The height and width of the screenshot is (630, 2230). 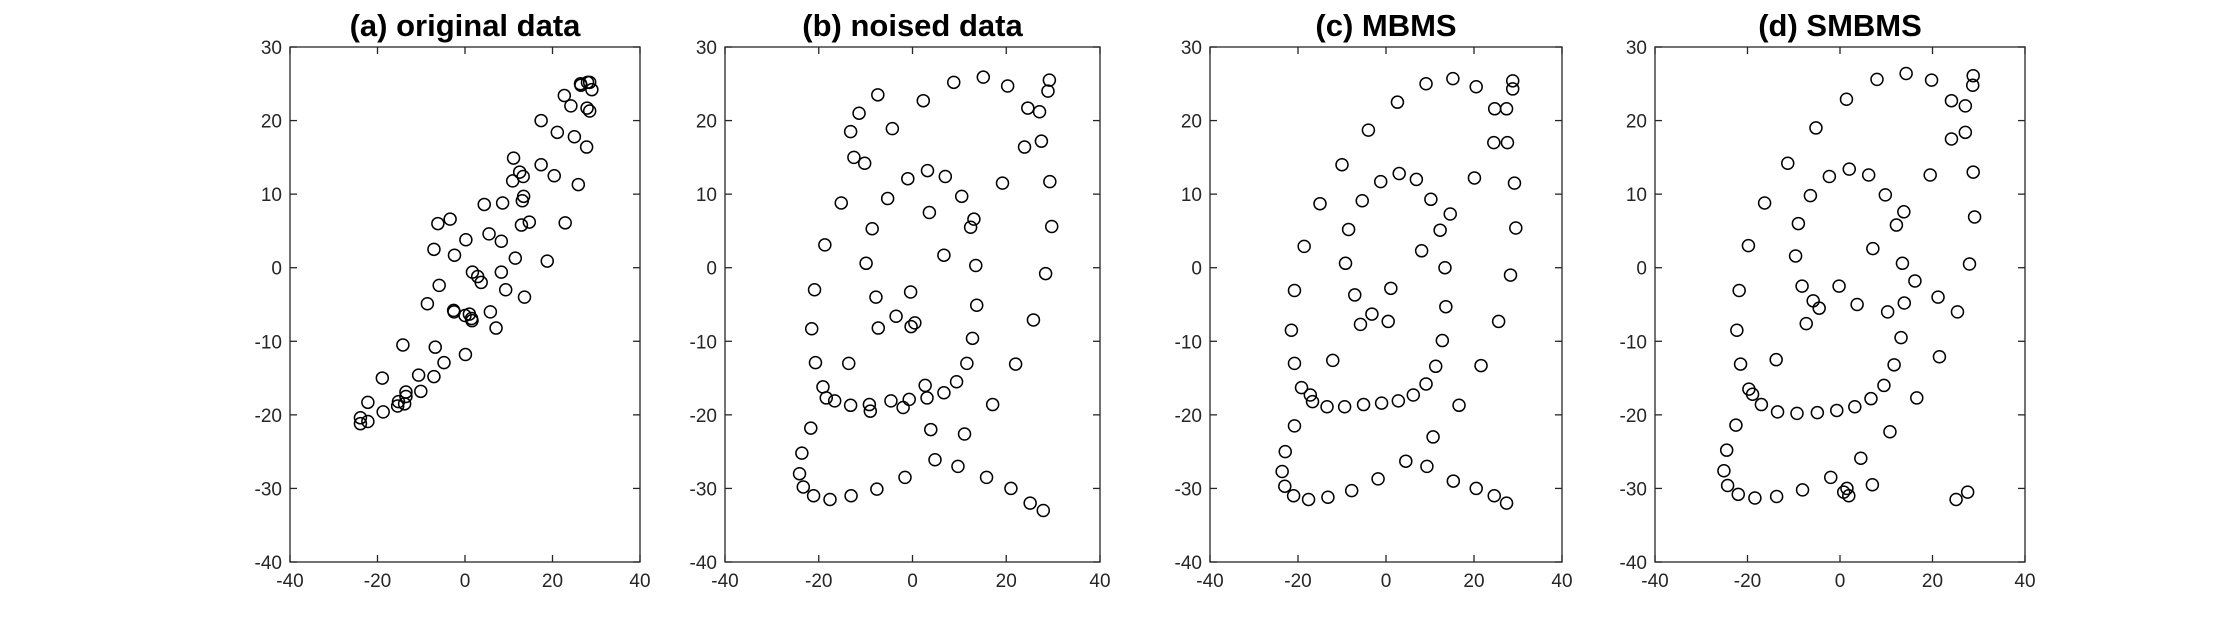 I want to click on panel-title: (b) noised data, so click(x=912, y=25).